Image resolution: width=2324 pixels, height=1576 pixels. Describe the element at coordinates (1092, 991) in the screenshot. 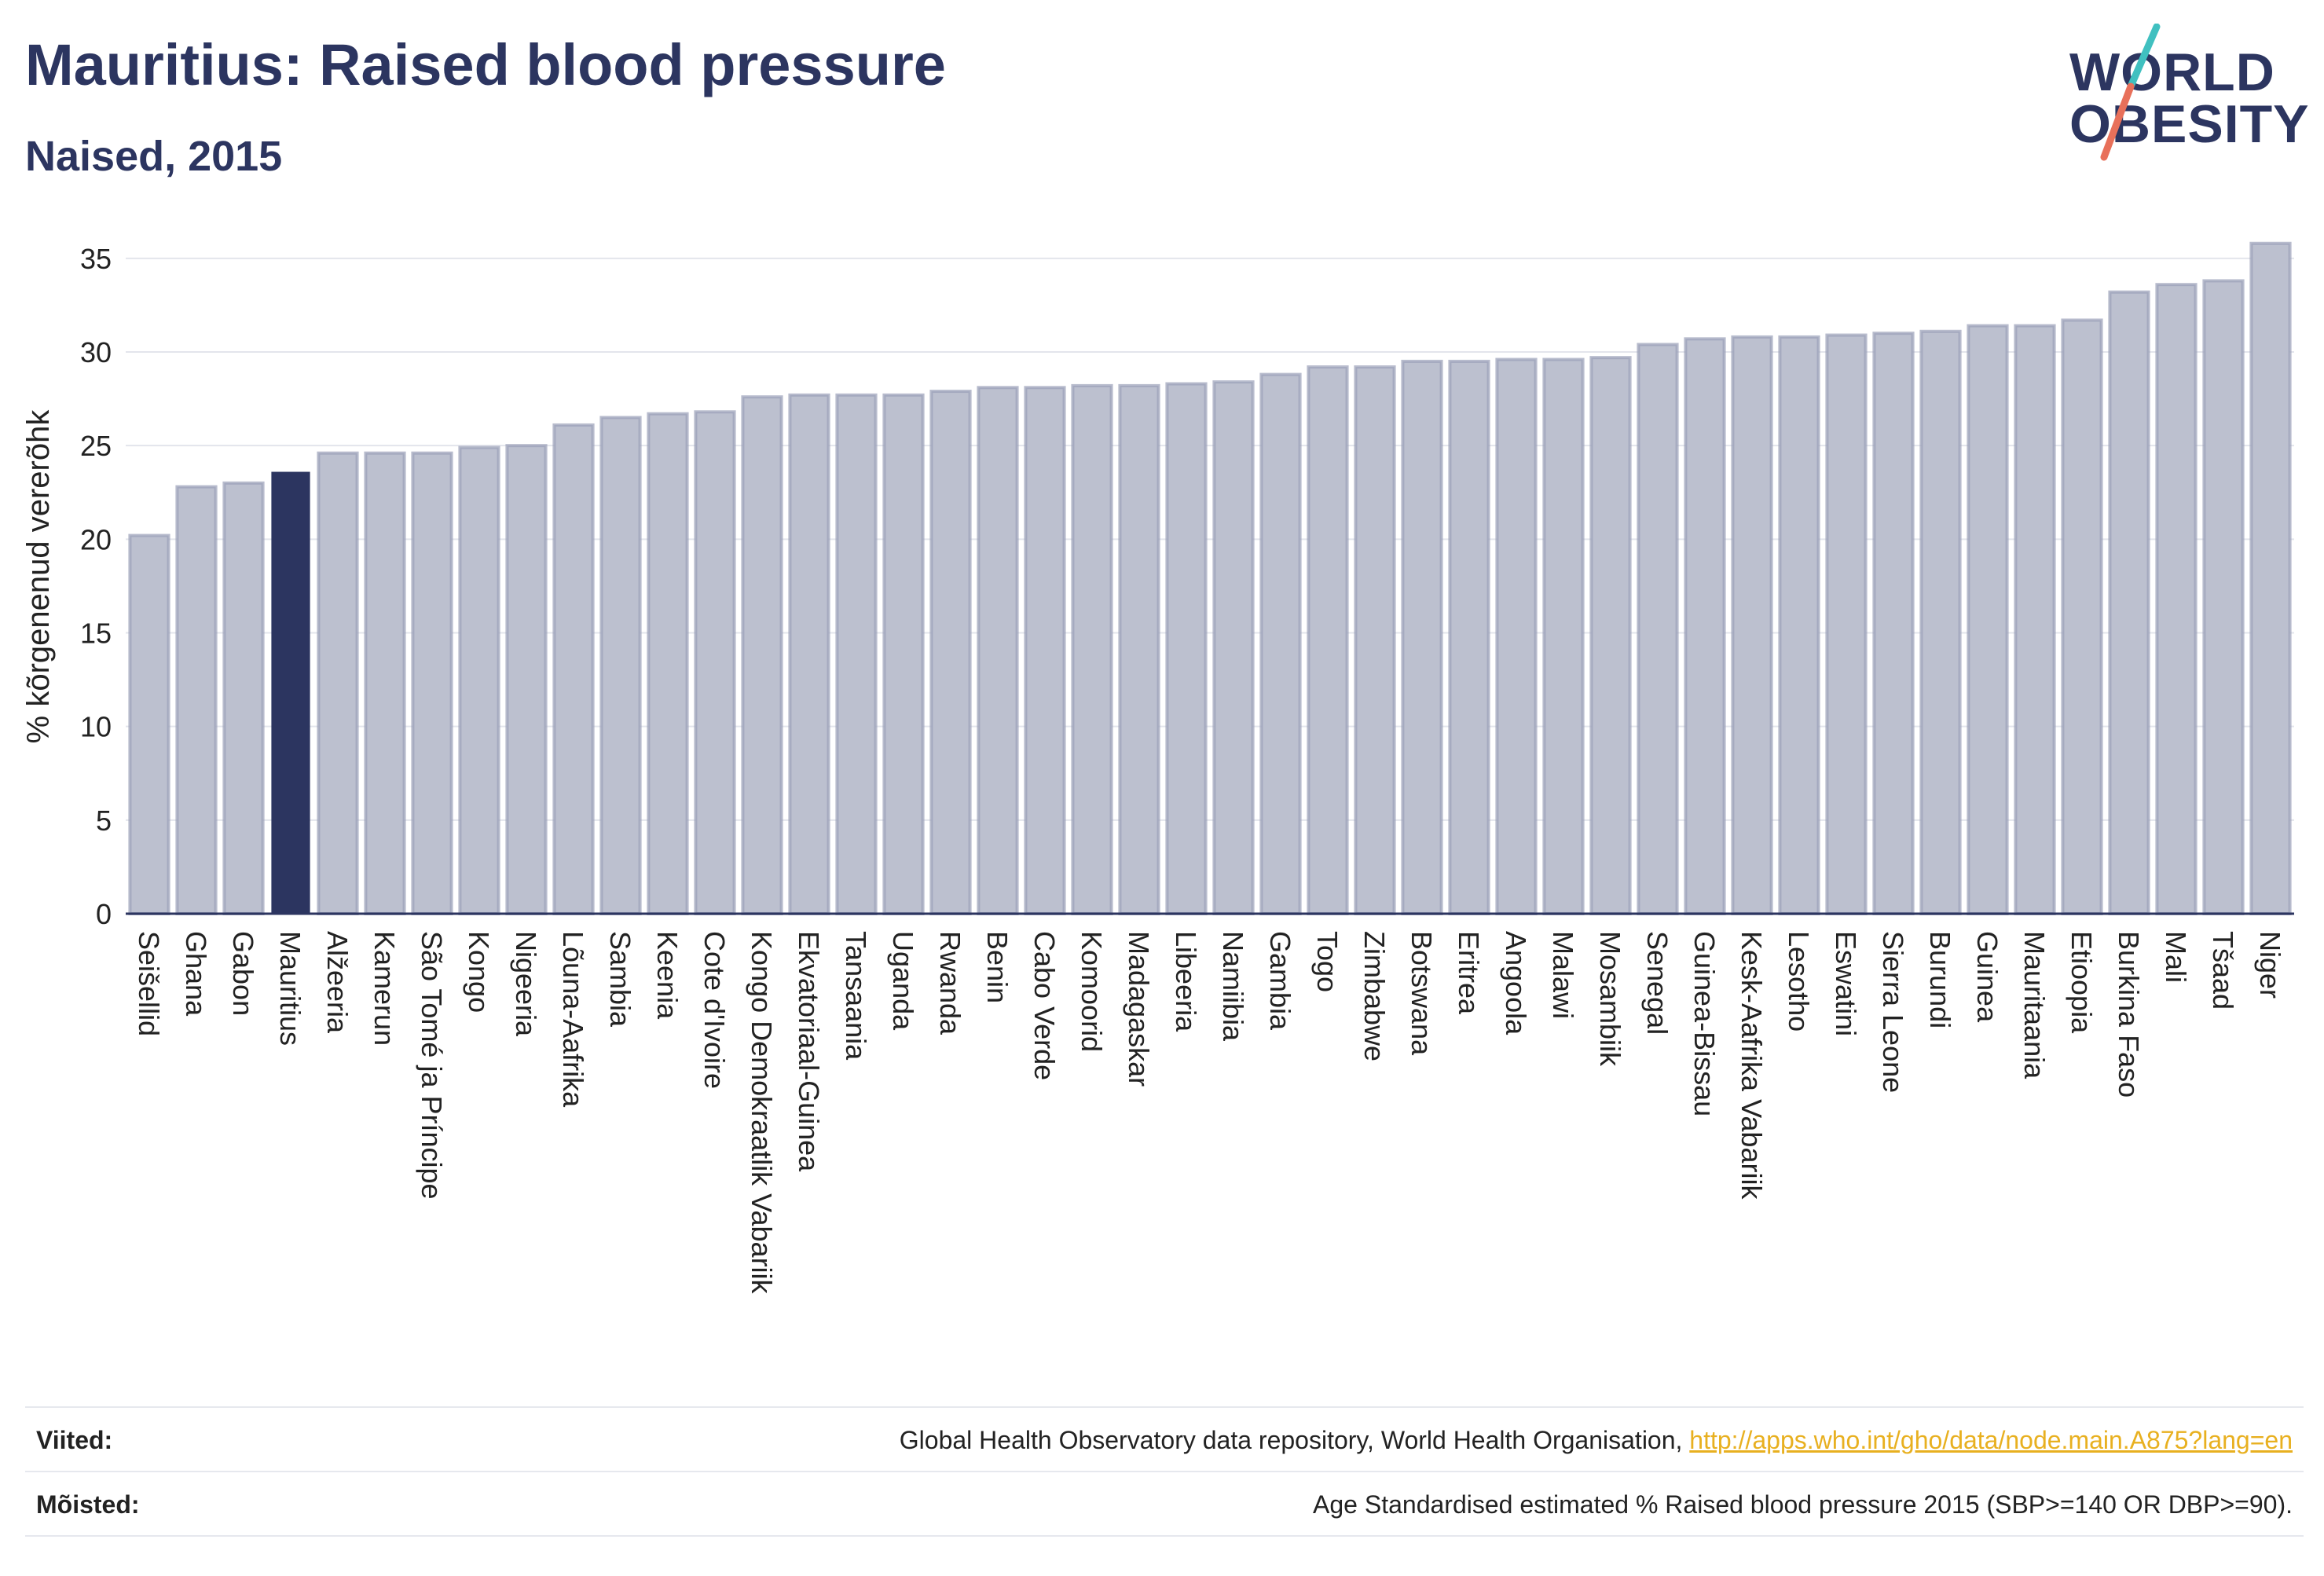

I see `x-tick-label: Komoorid` at that location.